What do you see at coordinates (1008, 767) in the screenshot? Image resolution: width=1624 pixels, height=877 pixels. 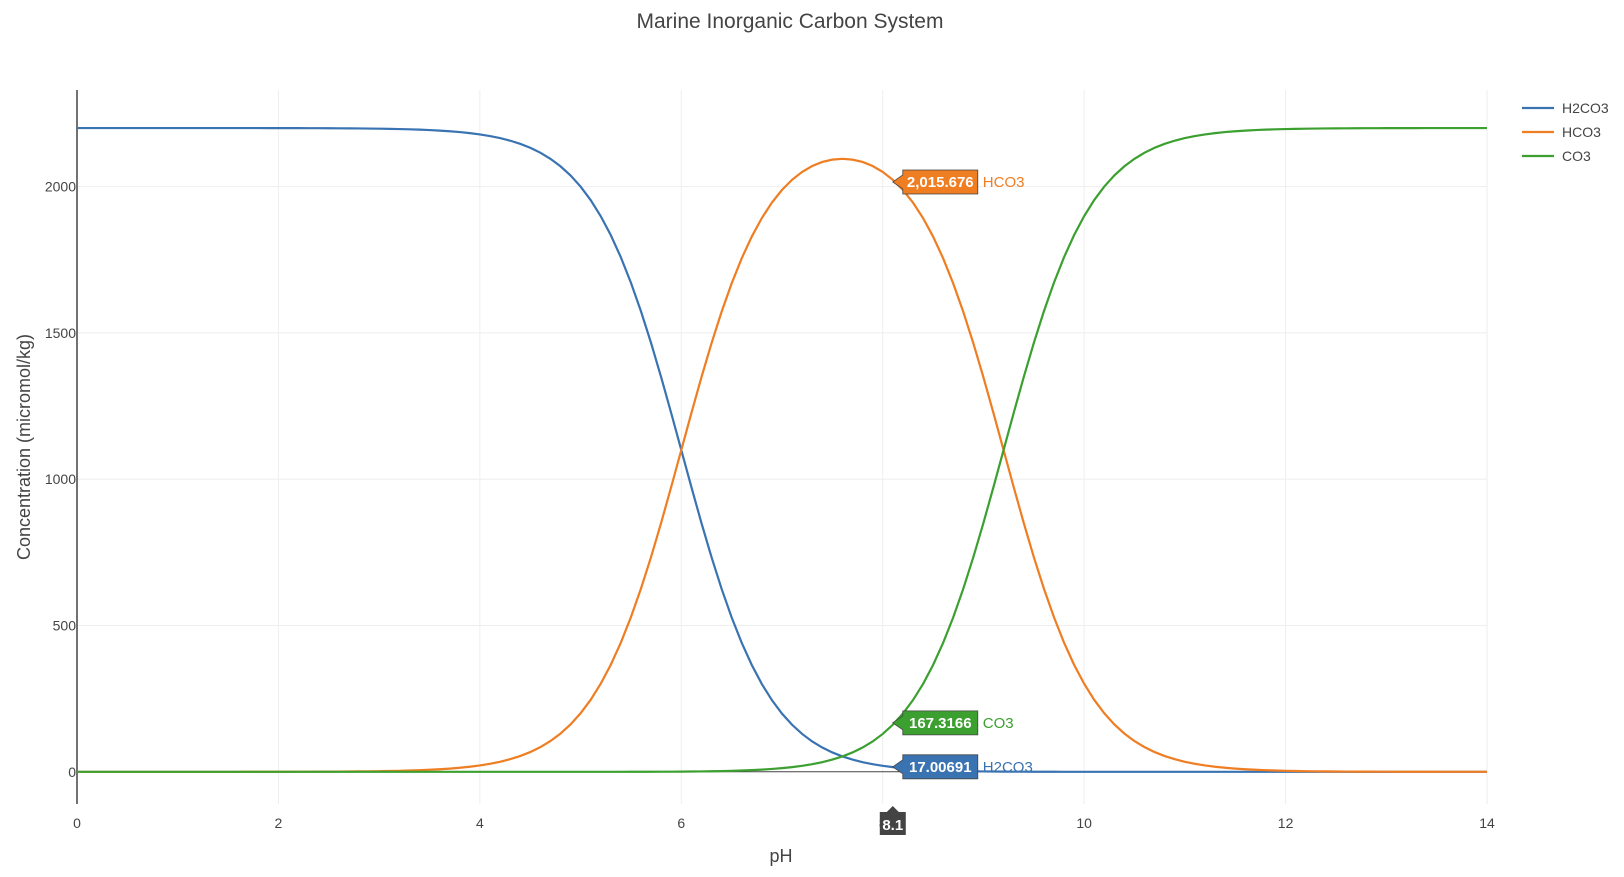 I see `hover-series-h2co3: H2CO3` at bounding box center [1008, 767].